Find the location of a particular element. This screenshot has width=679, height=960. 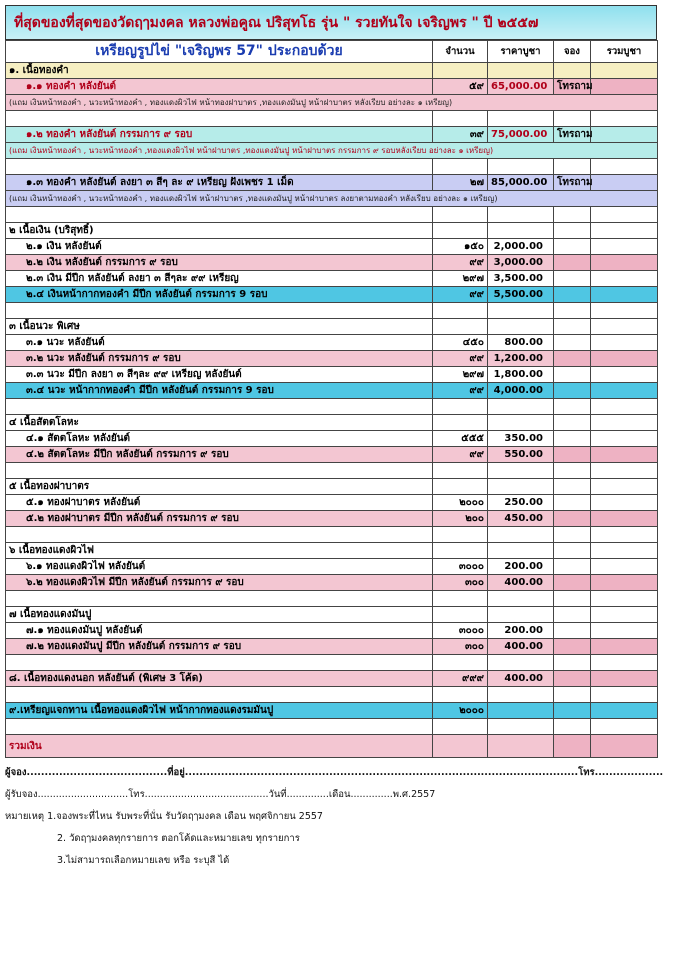

item-price: 2,000.00 is located at coordinates (520, 246).